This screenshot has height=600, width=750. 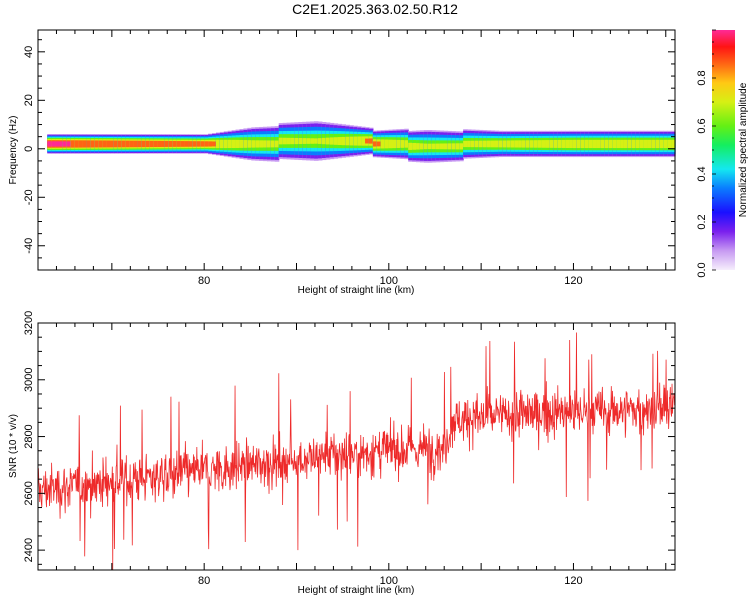 I want to click on spectrogram-xtick-label: 100, so click(x=389, y=281).